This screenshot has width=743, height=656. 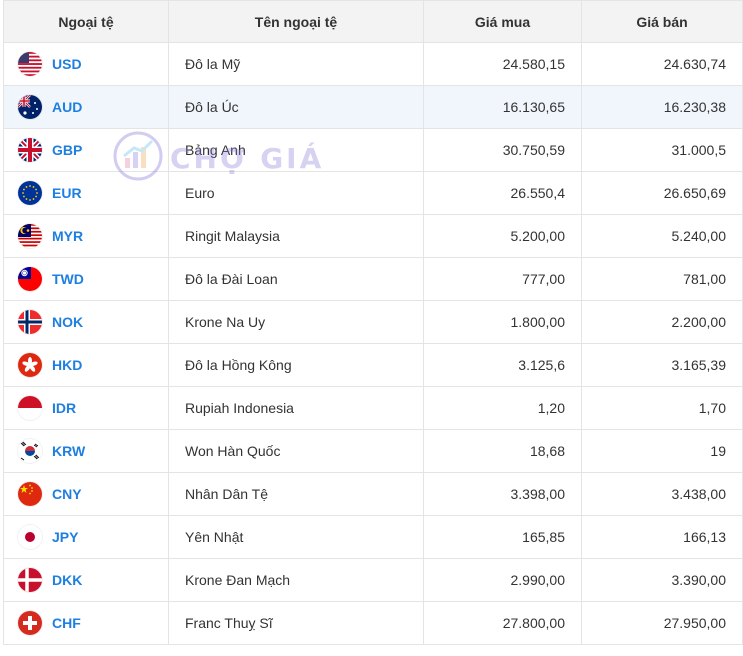 I want to click on my-flag-icon, so click(x=30, y=236).